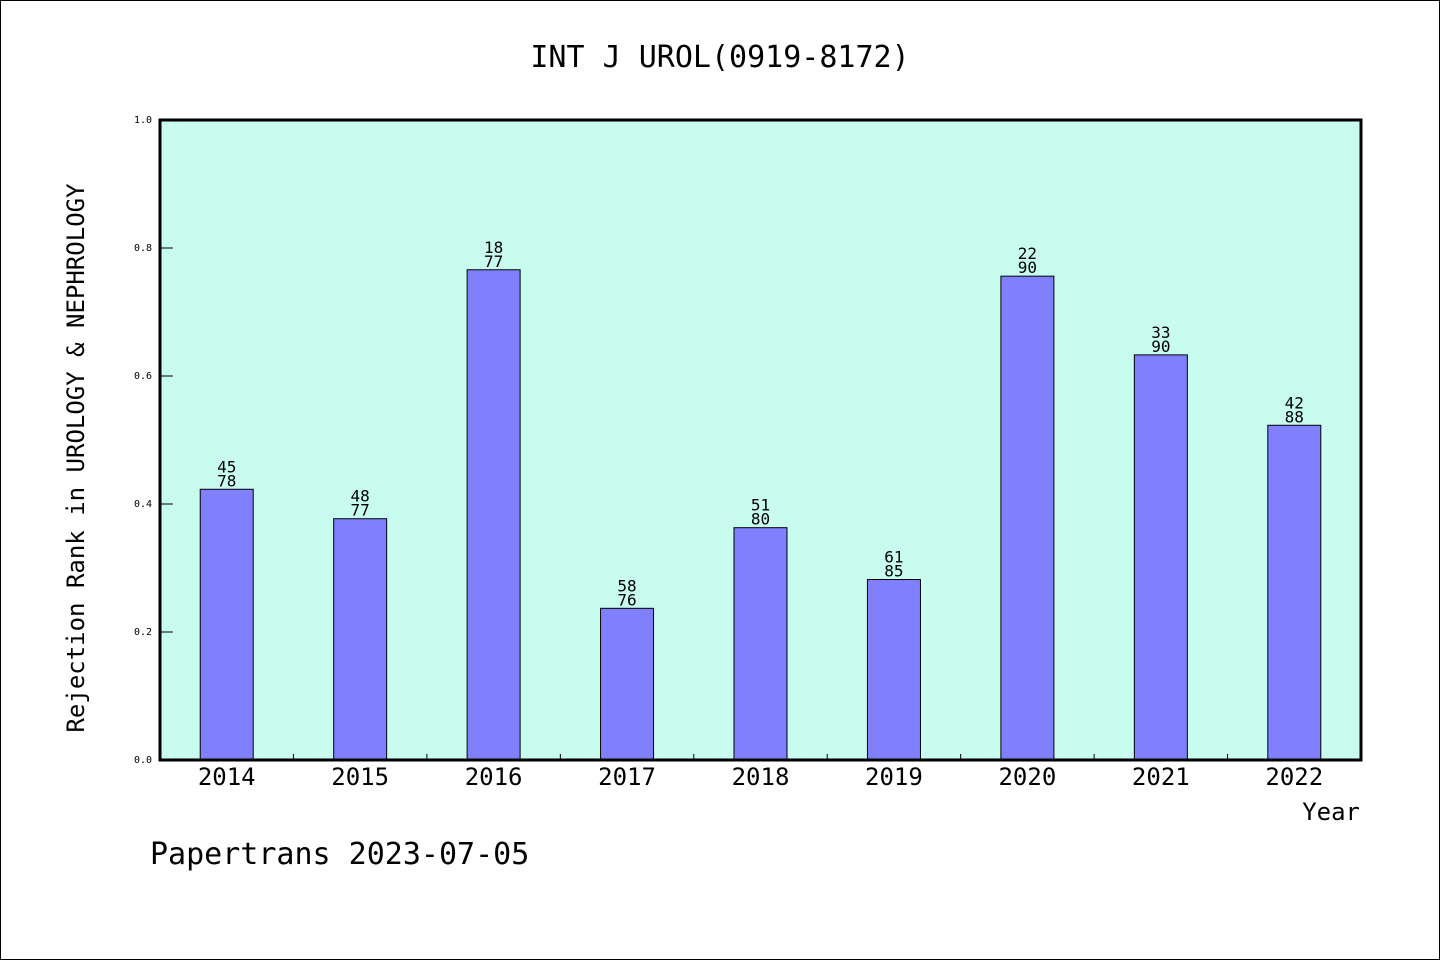 The image size is (1440, 960). I want to click on y-tick-label: 0.0, so click(143, 760).